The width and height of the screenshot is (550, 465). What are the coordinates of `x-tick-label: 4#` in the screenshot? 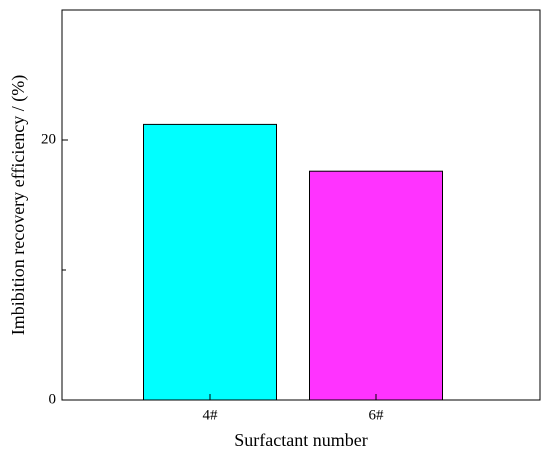 It's located at (211, 415).